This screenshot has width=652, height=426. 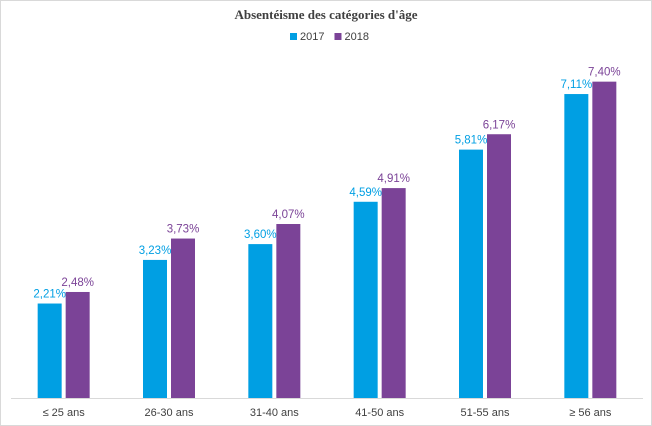 I want to click on value-label: 2,21%, so click(x=49, y=295).